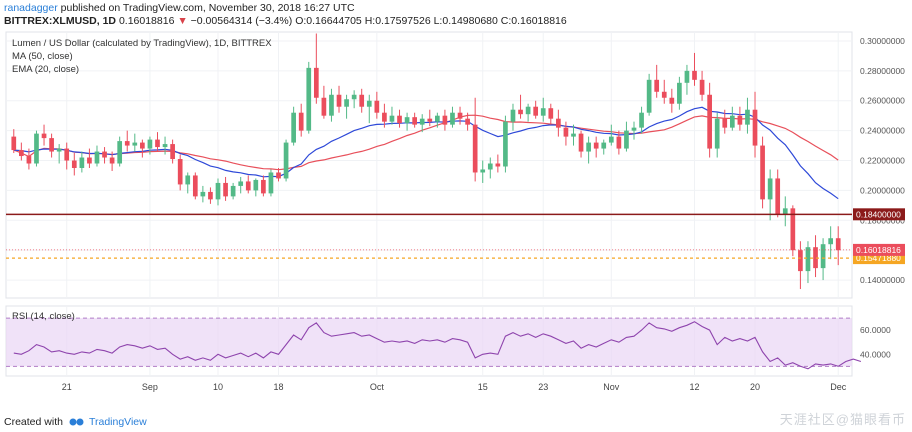  What do you see at coordinates (882, 280) in the screenshot?
I see `price-tick-label: 0.14000000` at bounding box center [882, 280].